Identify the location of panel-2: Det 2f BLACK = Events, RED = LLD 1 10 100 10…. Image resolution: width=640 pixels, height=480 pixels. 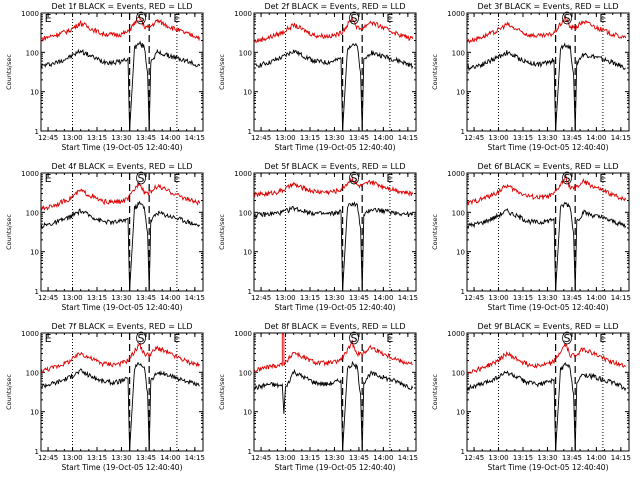
(318, 77).